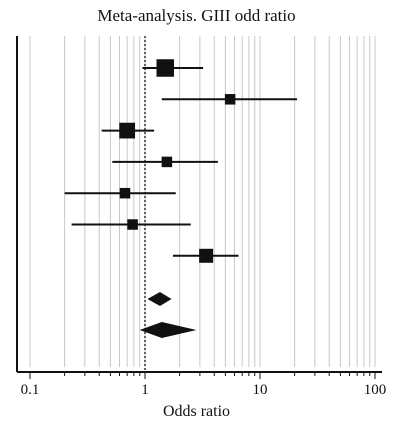 The width and height of the screenshot is (393, 425). Describe the element at coordinates (145, 390) in the screenshot. I see `x-tick-label: 1` at that location.